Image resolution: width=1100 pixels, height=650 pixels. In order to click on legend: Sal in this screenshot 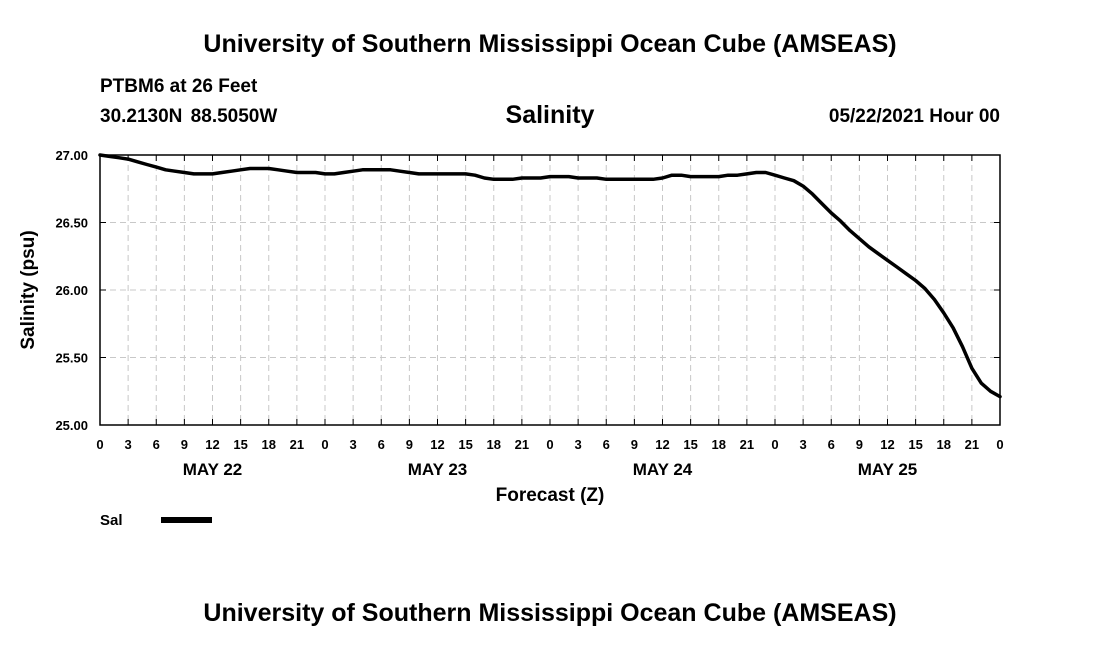, I will do `click(156, 520)`.